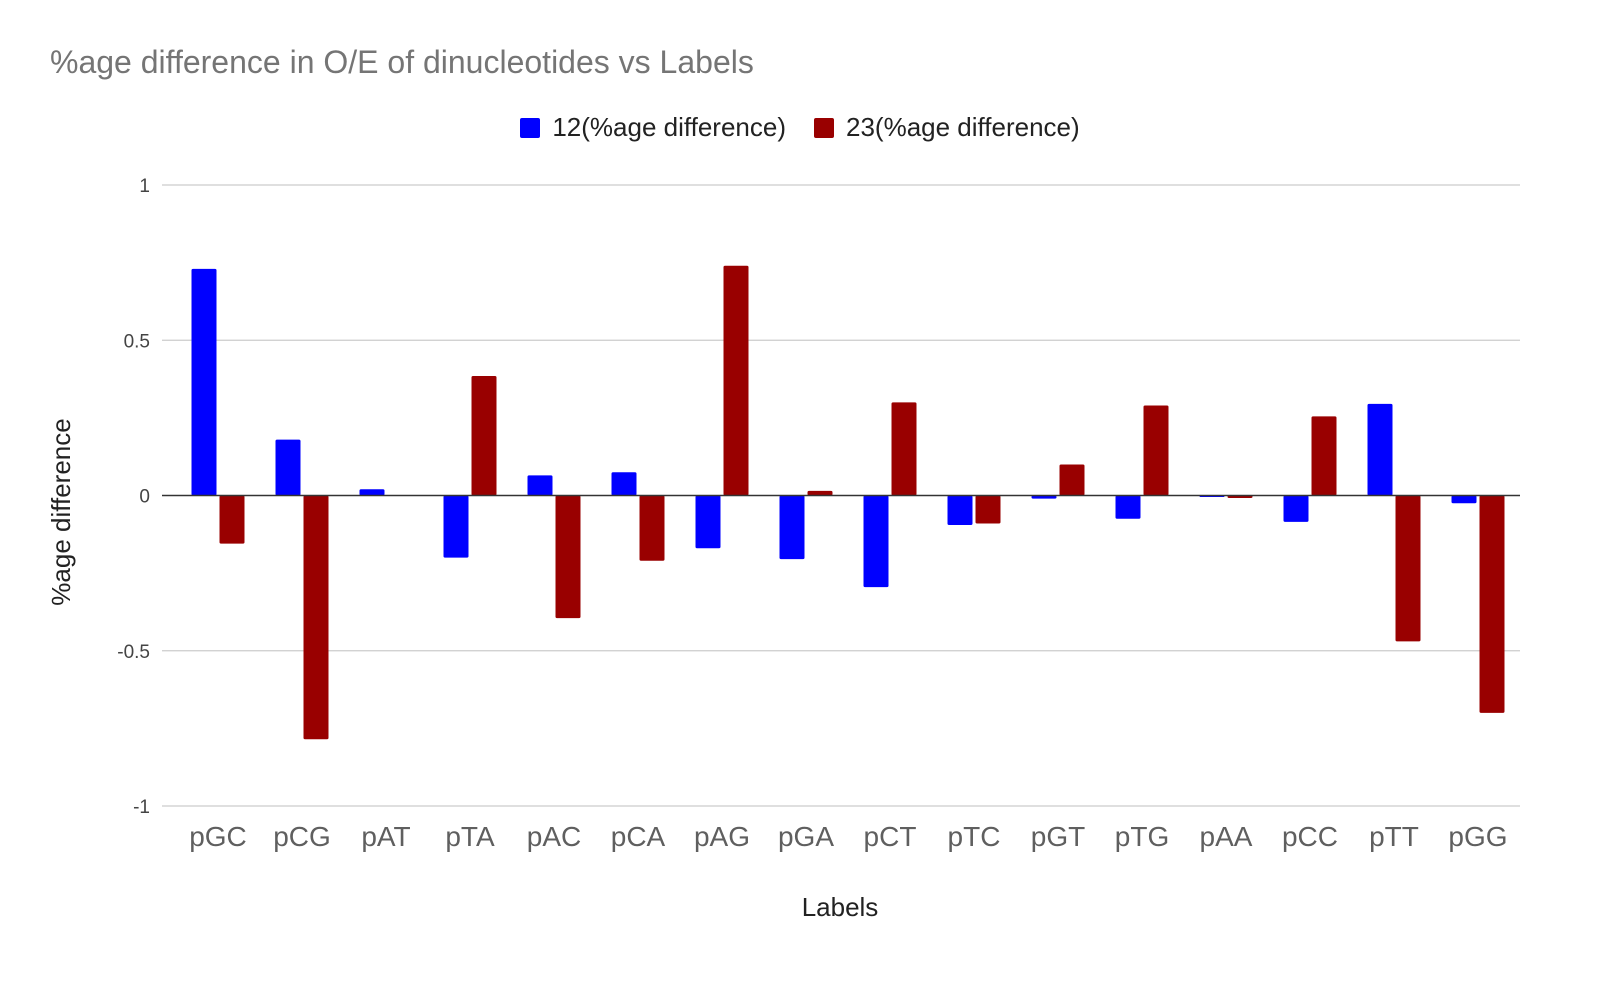  Describe the element at coordinates (456, 526) in the screenshot. I see `bar-series-1-pta` at that location.